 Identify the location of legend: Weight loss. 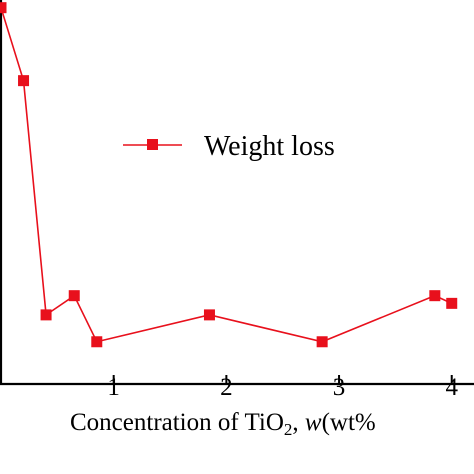
(229, 146).